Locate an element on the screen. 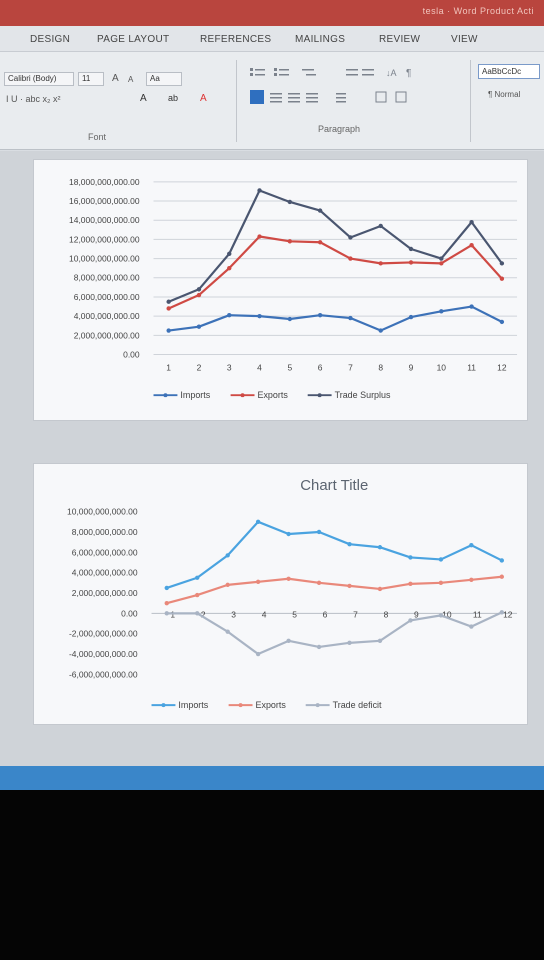 Image resolution: width=544 pixels, height=960 pixels. highlight-button: ab is located at coordinates (173, 98).